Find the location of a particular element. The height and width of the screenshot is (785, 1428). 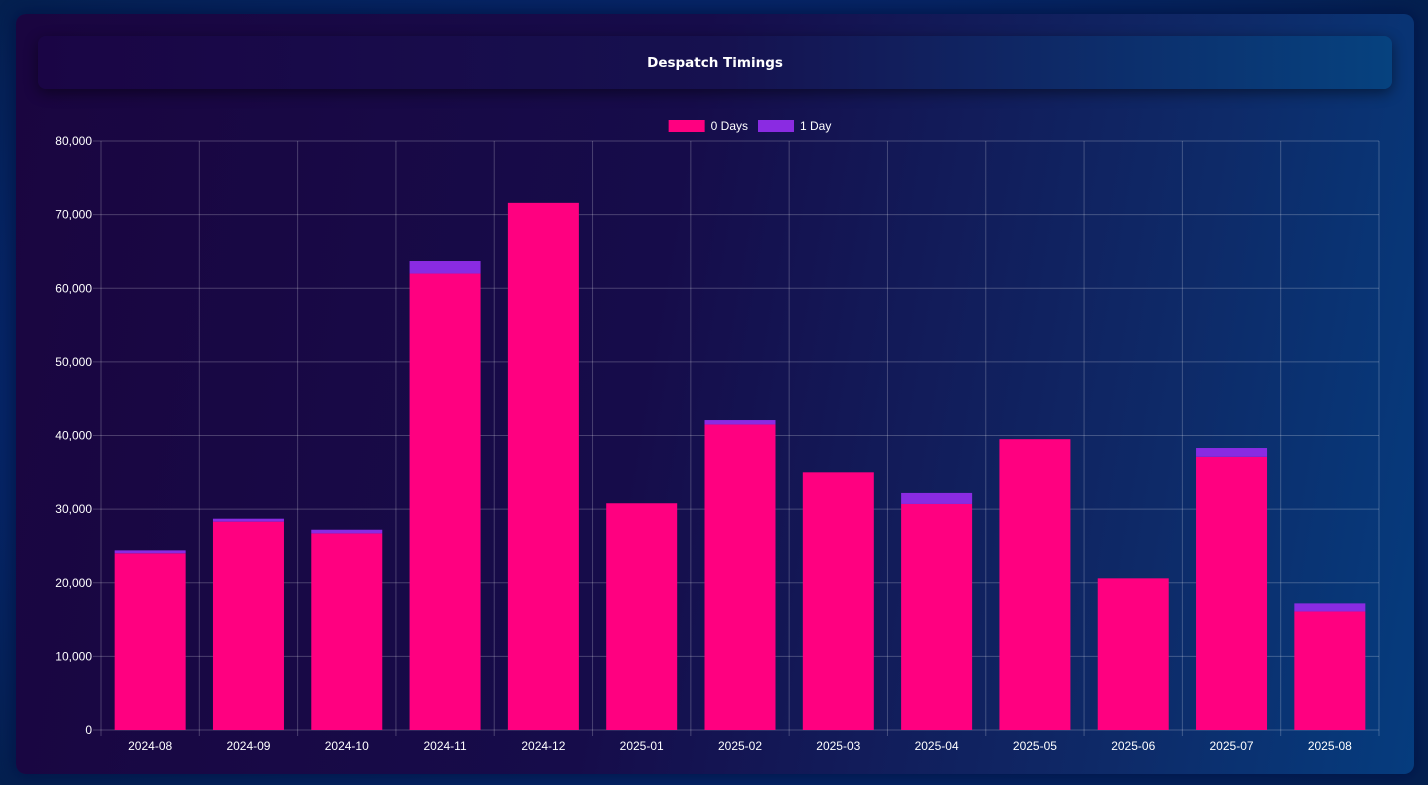

x-tick-label: 2025-05 is located at coordinates (1035, 746).